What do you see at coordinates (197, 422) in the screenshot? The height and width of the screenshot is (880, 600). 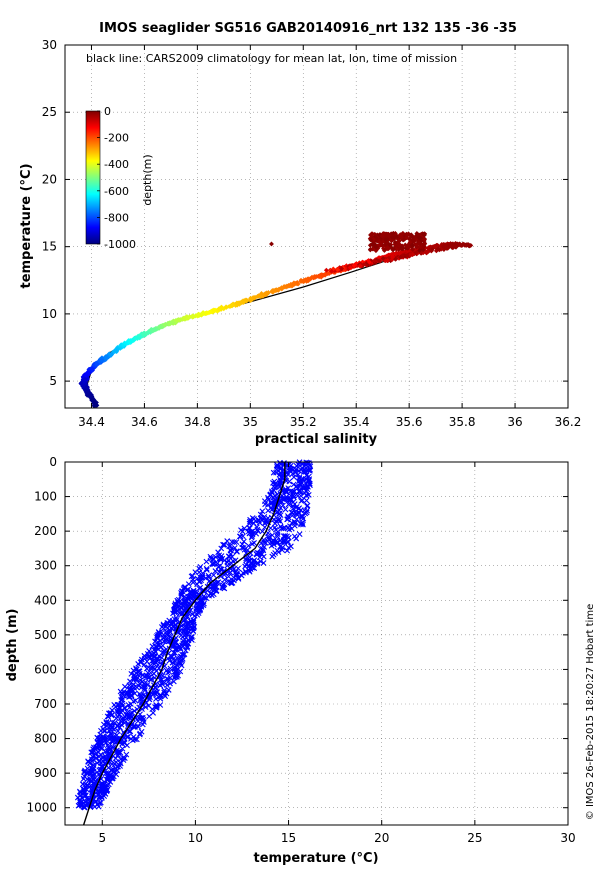 I see `ts-xtick-label: 34.8` at bounding box center [197, 422].